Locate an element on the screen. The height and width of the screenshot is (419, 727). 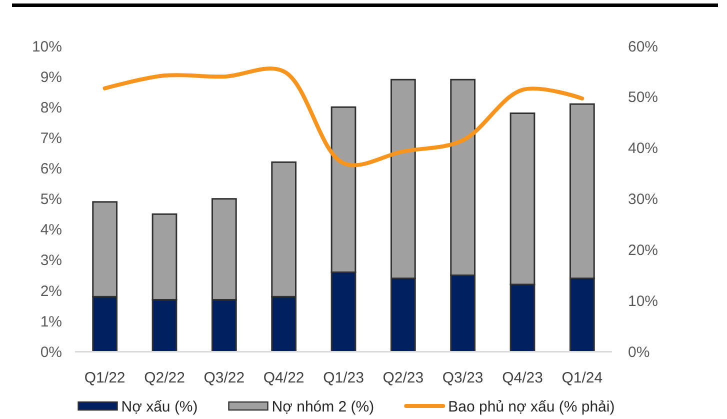
legend-label: Nợ nhóm 2 (%) is located at coordinates (323, 407).